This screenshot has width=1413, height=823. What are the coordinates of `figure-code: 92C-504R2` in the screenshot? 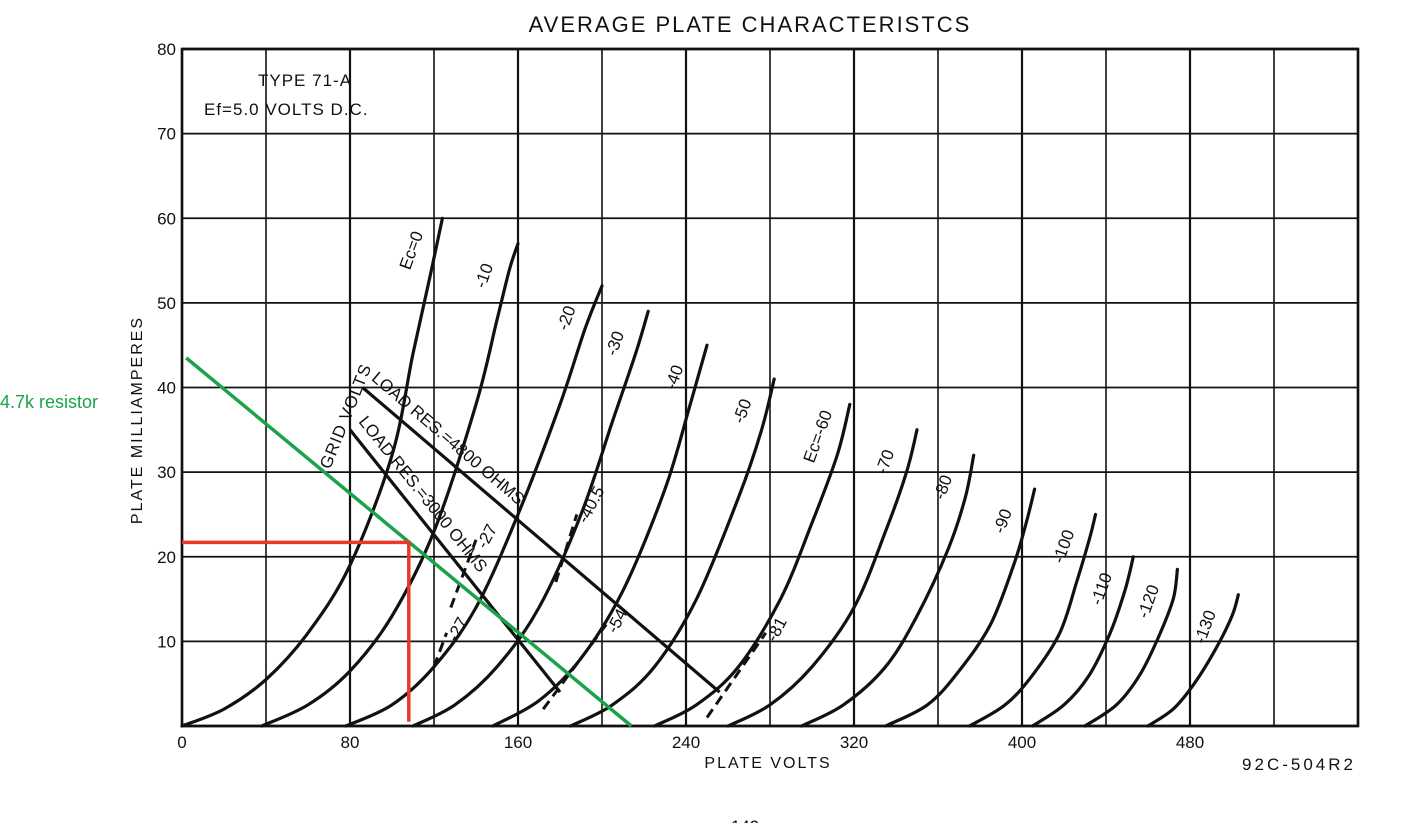 It's located at (1299, 764).